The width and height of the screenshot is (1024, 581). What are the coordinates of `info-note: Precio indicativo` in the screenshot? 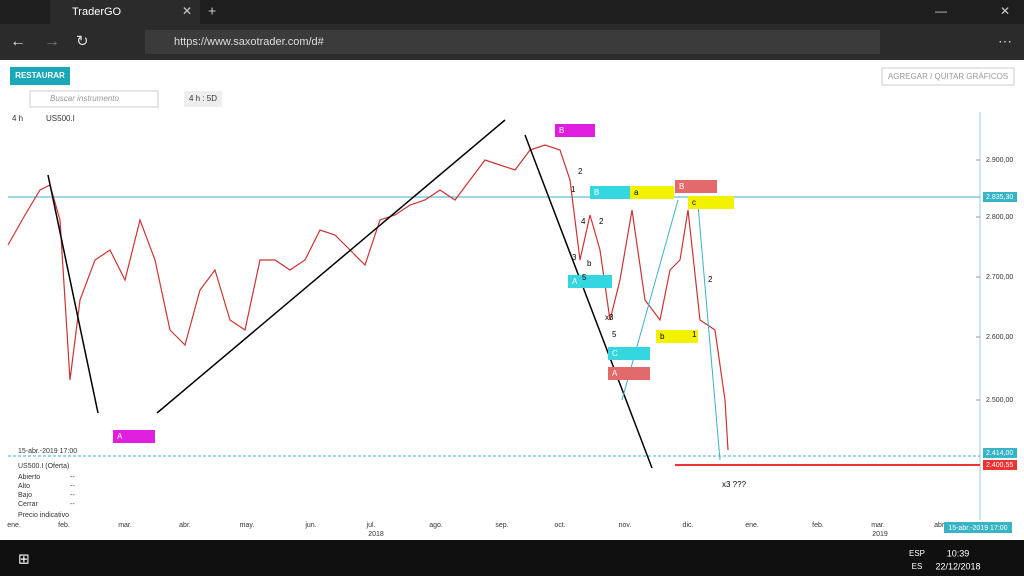 It's located at (43, 515).